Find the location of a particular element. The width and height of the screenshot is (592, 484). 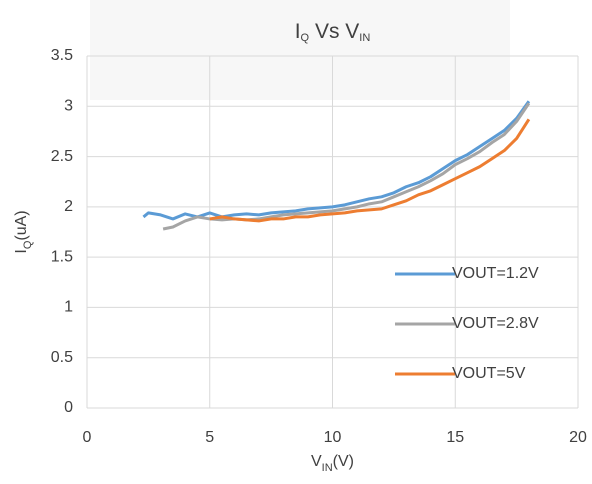

x-tick-label: 0 is located at coordinates (87, 437).